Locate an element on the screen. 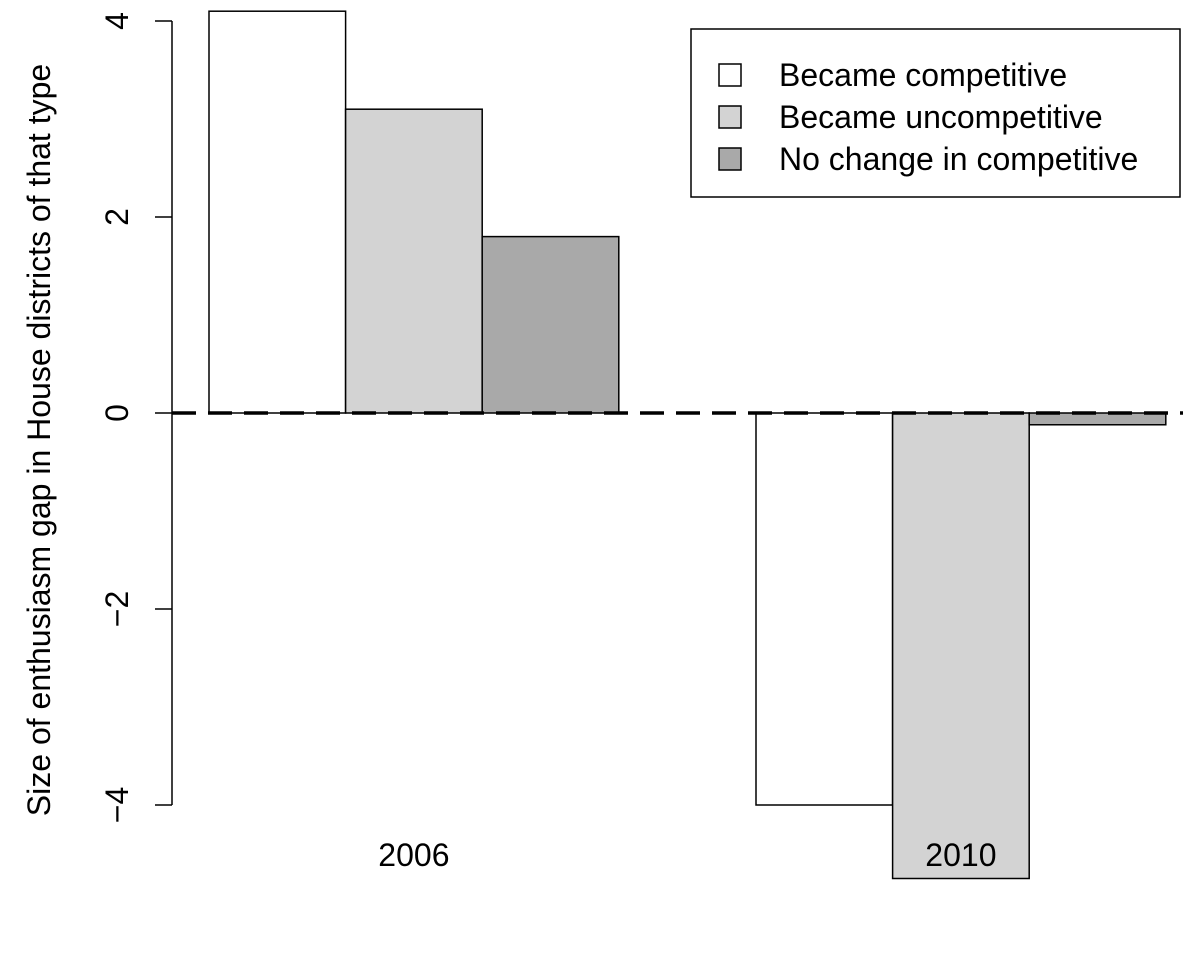 The width and height of the screenshot is (1183, 956). legend-box is located at coordinates (935, 113).